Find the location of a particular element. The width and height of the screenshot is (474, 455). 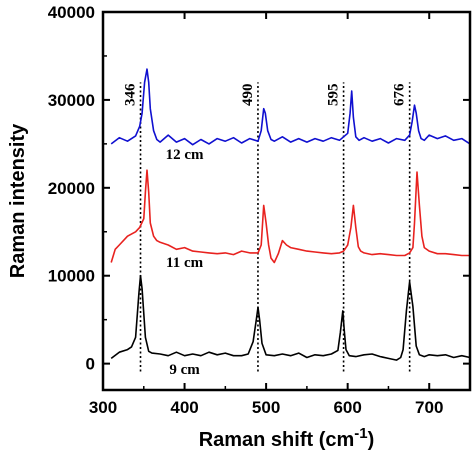

series-label-11-cm: 11 cm is located at coordinates (185, 263).